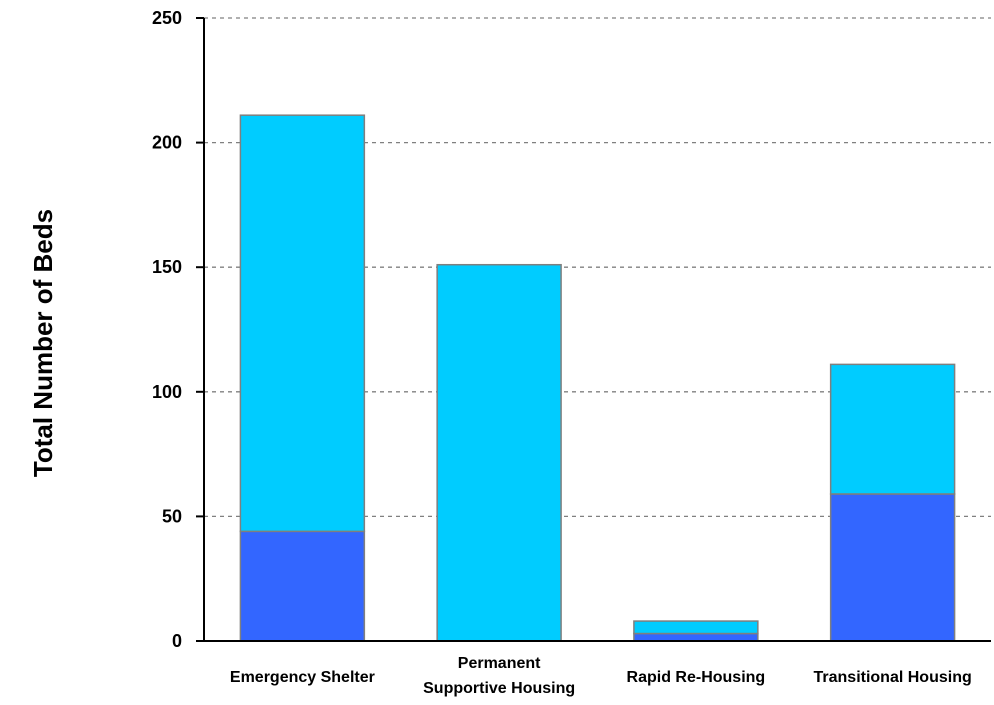 Image resolution: width=994 pixels, height=705 pixels. I want to click on x-category-label: Rapid Re-Housing, so click(696, 677).